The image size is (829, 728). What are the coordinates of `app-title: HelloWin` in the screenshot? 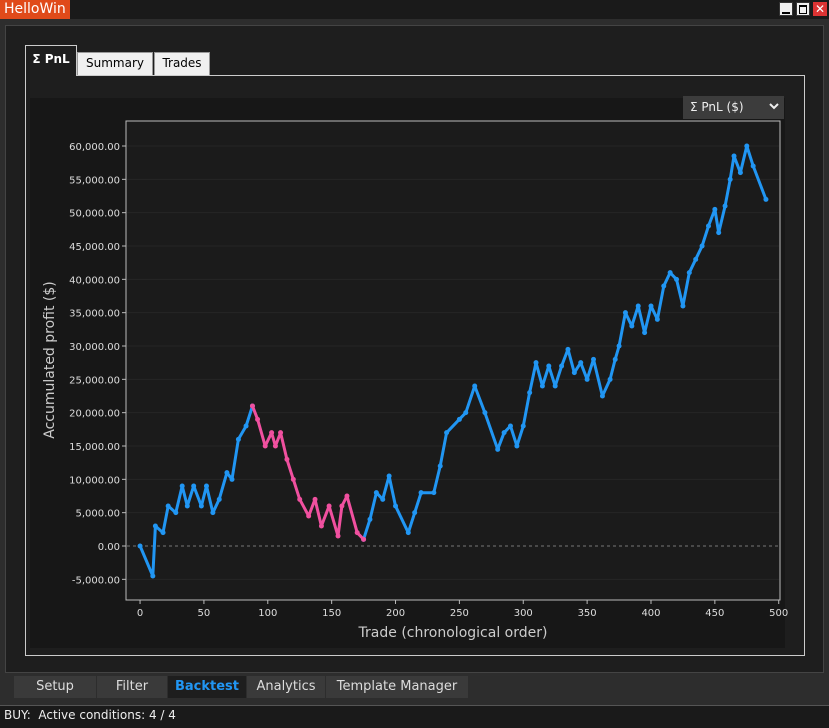 It's located at (35, 9).